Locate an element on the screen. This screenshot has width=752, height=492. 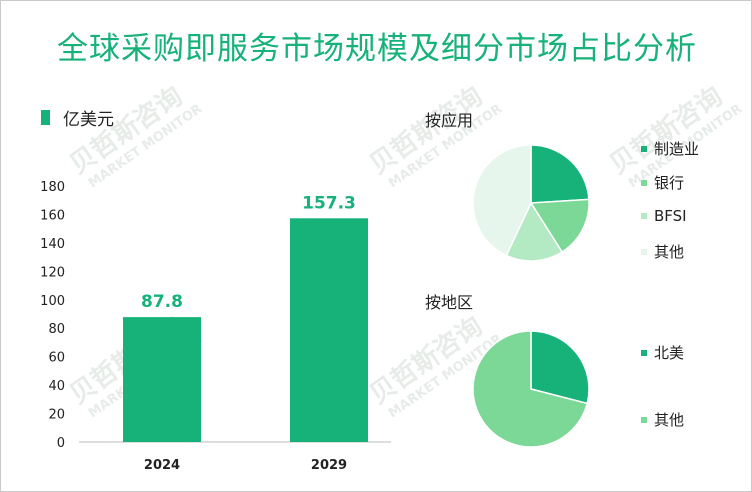
legend-label: 亿美元 is located at coordinates (88, 120).